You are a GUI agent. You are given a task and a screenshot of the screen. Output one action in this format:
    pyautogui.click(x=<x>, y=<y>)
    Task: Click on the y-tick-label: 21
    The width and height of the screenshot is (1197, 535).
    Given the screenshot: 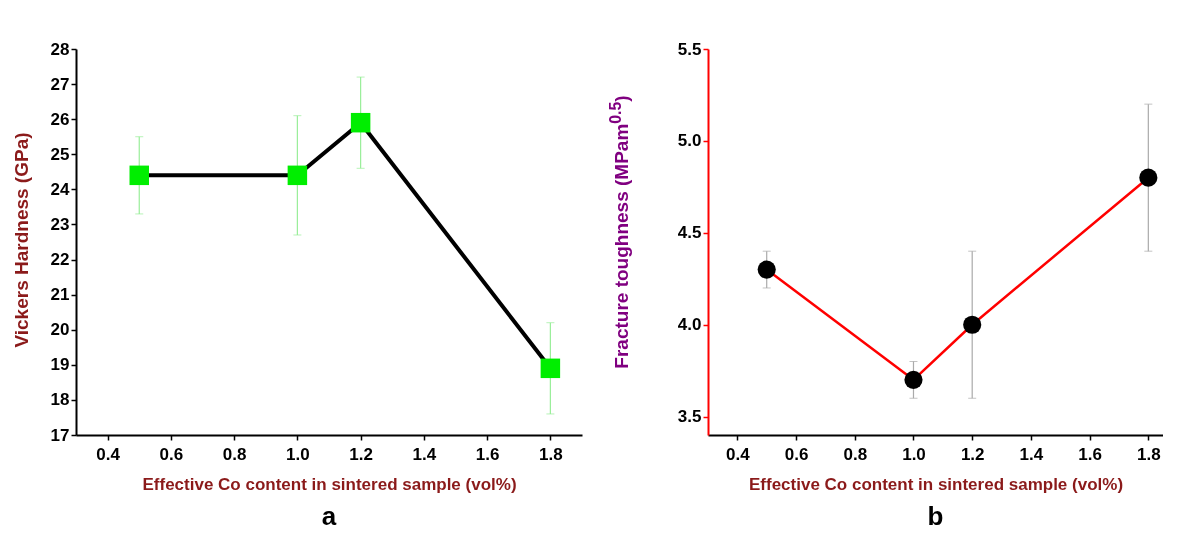 What is the action you would take?
    pyautogui.click(x=60, y=295)
    